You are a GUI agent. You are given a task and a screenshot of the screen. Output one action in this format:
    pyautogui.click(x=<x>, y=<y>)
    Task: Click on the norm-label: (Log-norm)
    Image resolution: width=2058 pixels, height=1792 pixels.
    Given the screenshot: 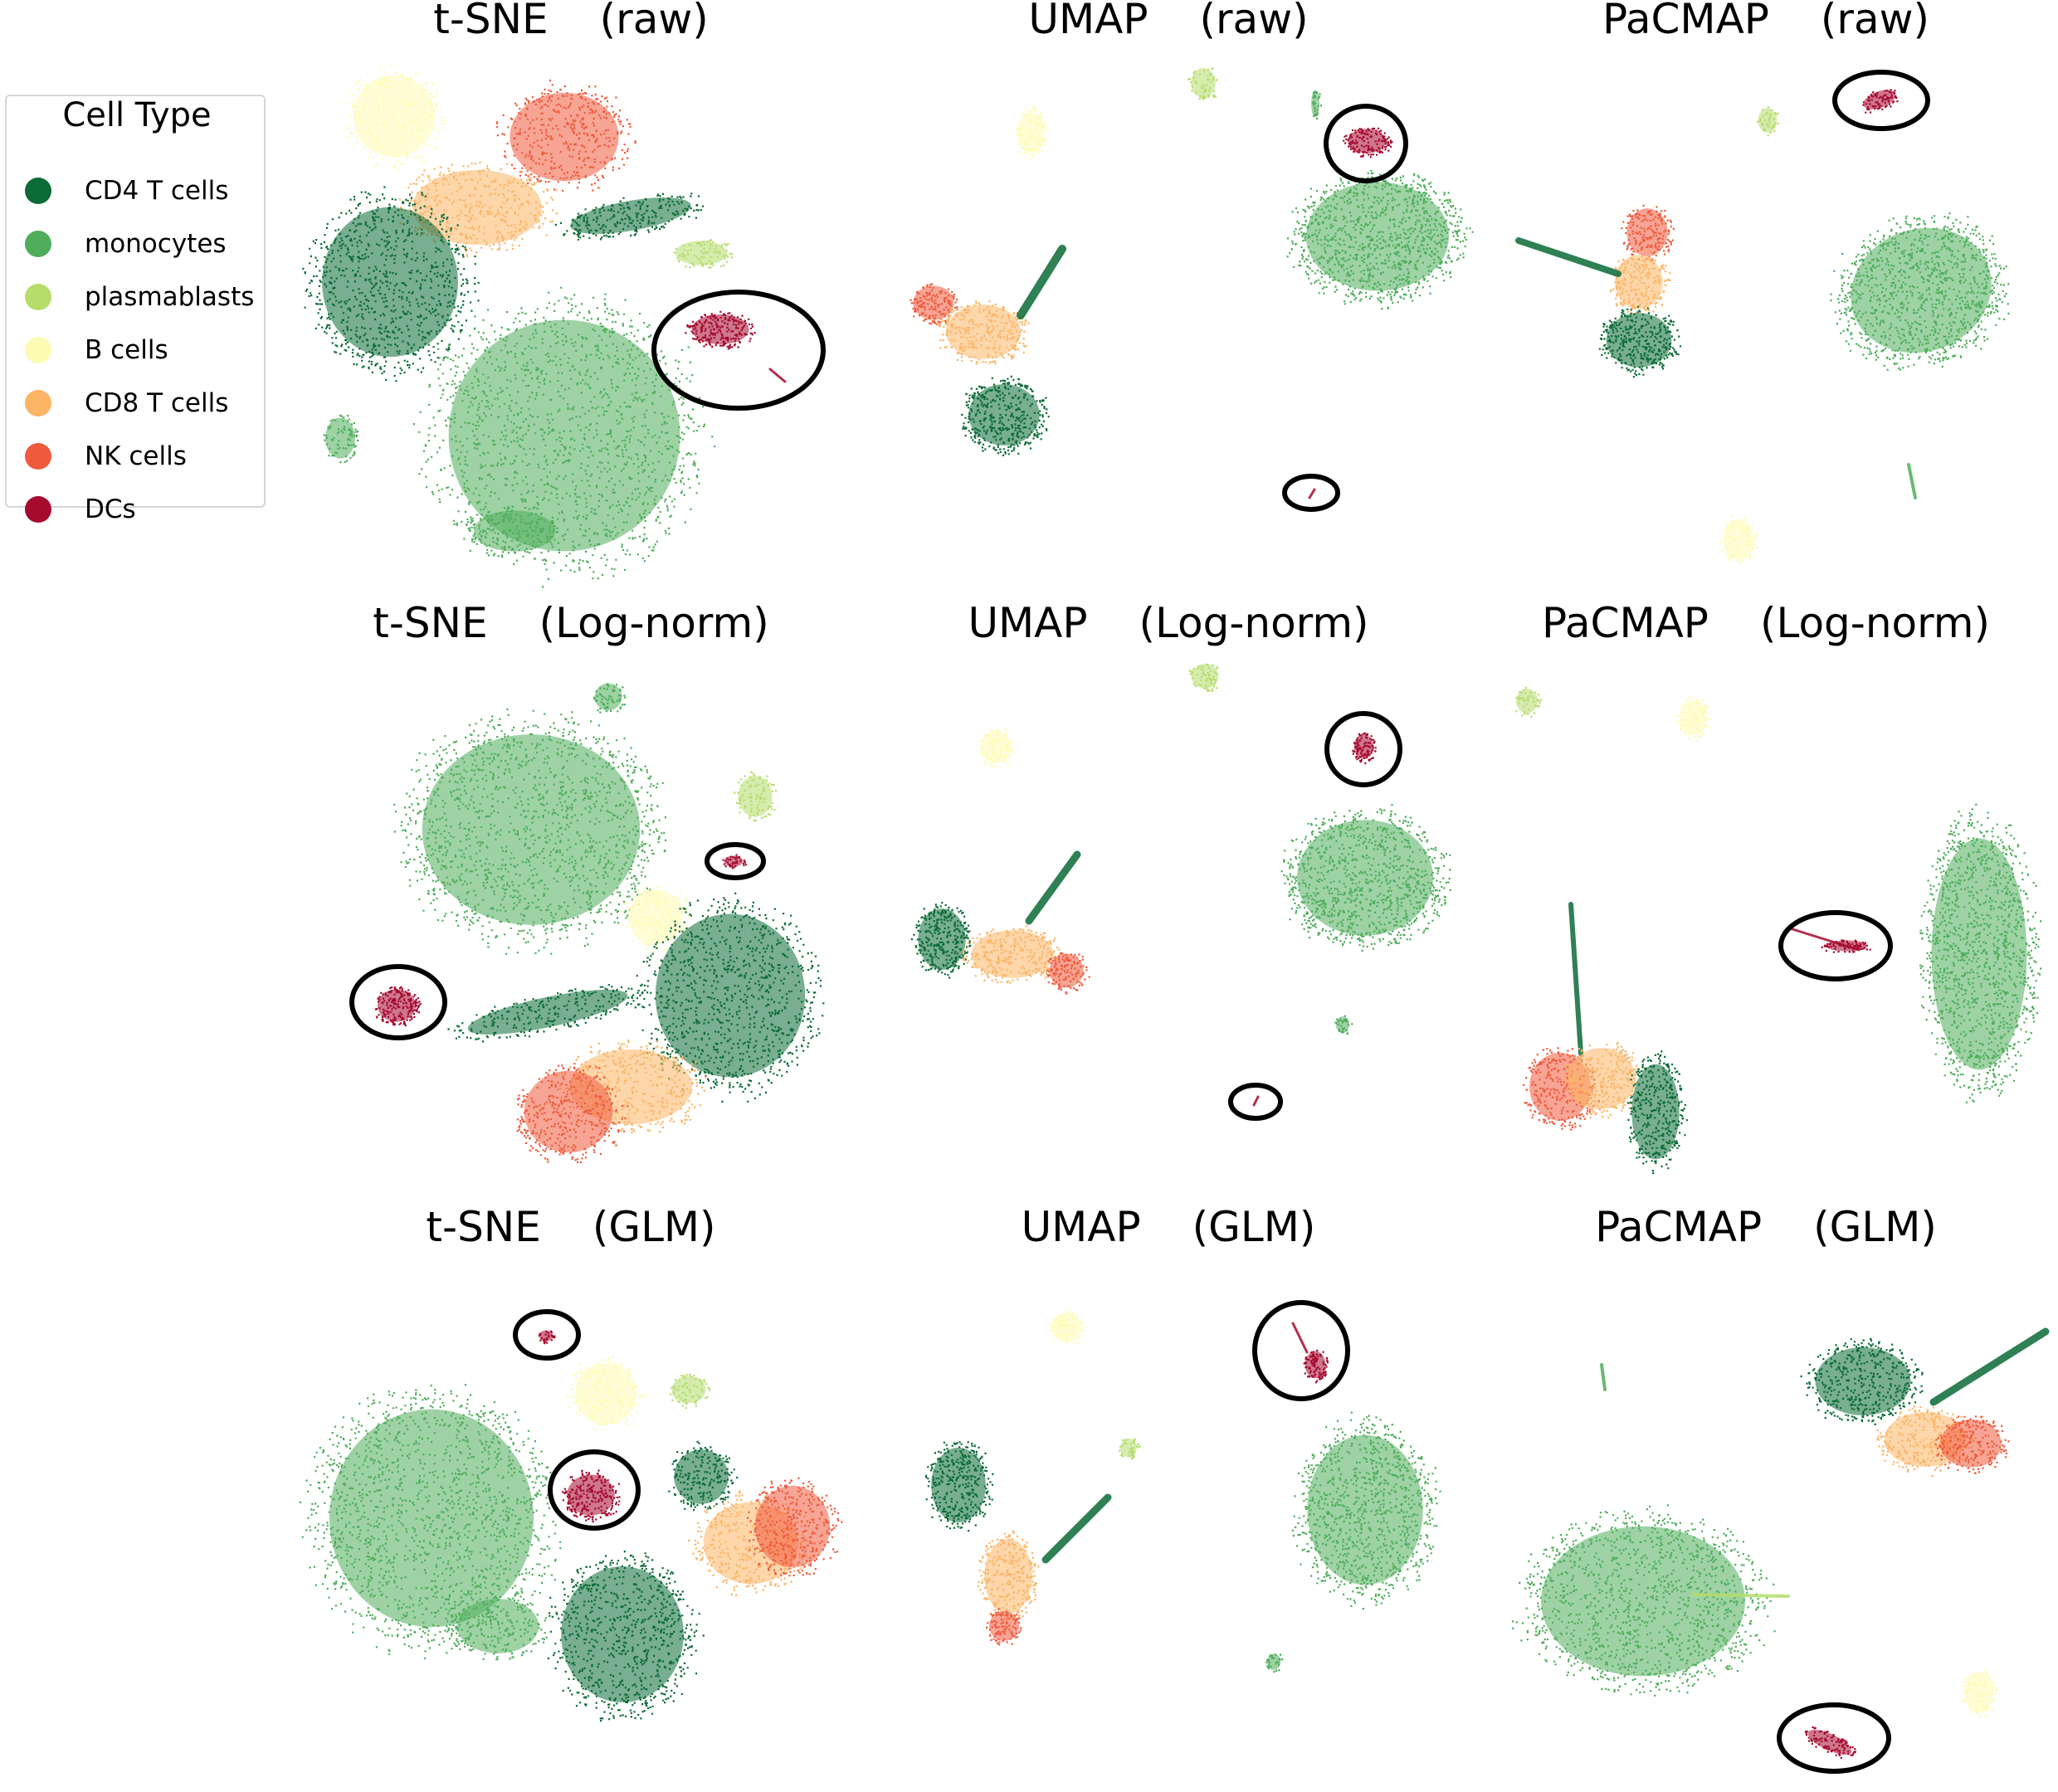 What is the action you would take?
    pyautogui.click(x=1874, y=623)
    